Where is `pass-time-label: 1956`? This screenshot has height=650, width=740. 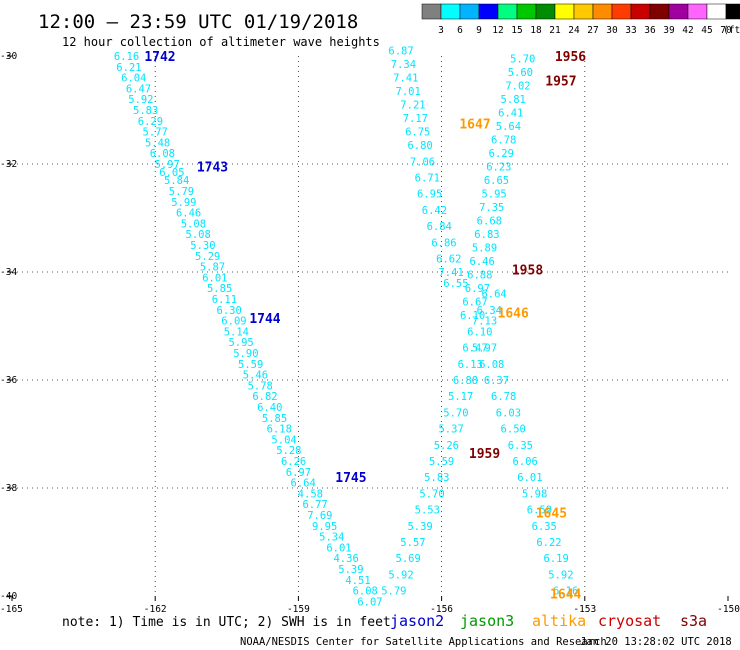
pass-time-label: 1956 is located at coordinates (570, 57).